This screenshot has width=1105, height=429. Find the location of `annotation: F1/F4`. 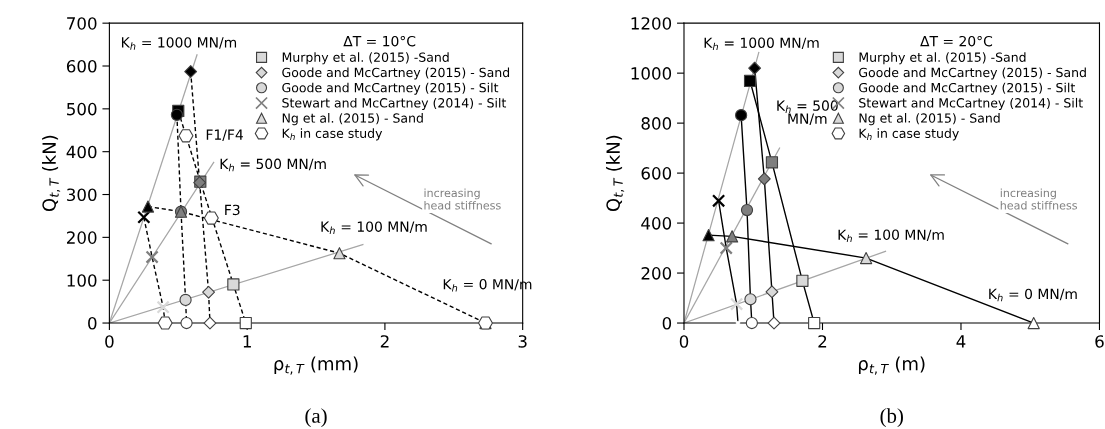

annotation: F1/F4 is located at coordinates (224, 135).